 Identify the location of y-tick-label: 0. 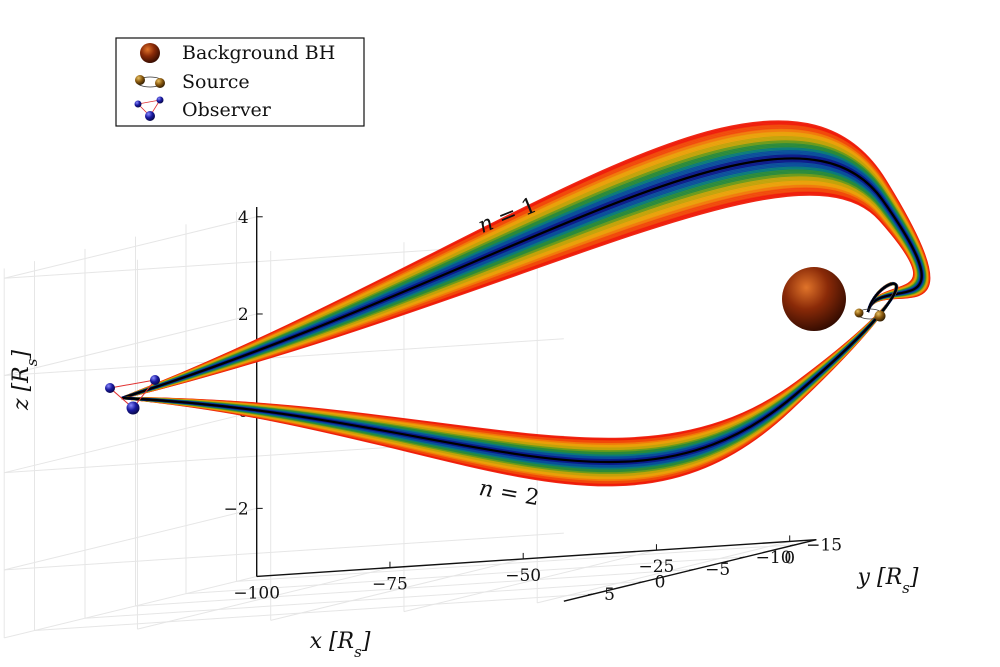
(660, 582).